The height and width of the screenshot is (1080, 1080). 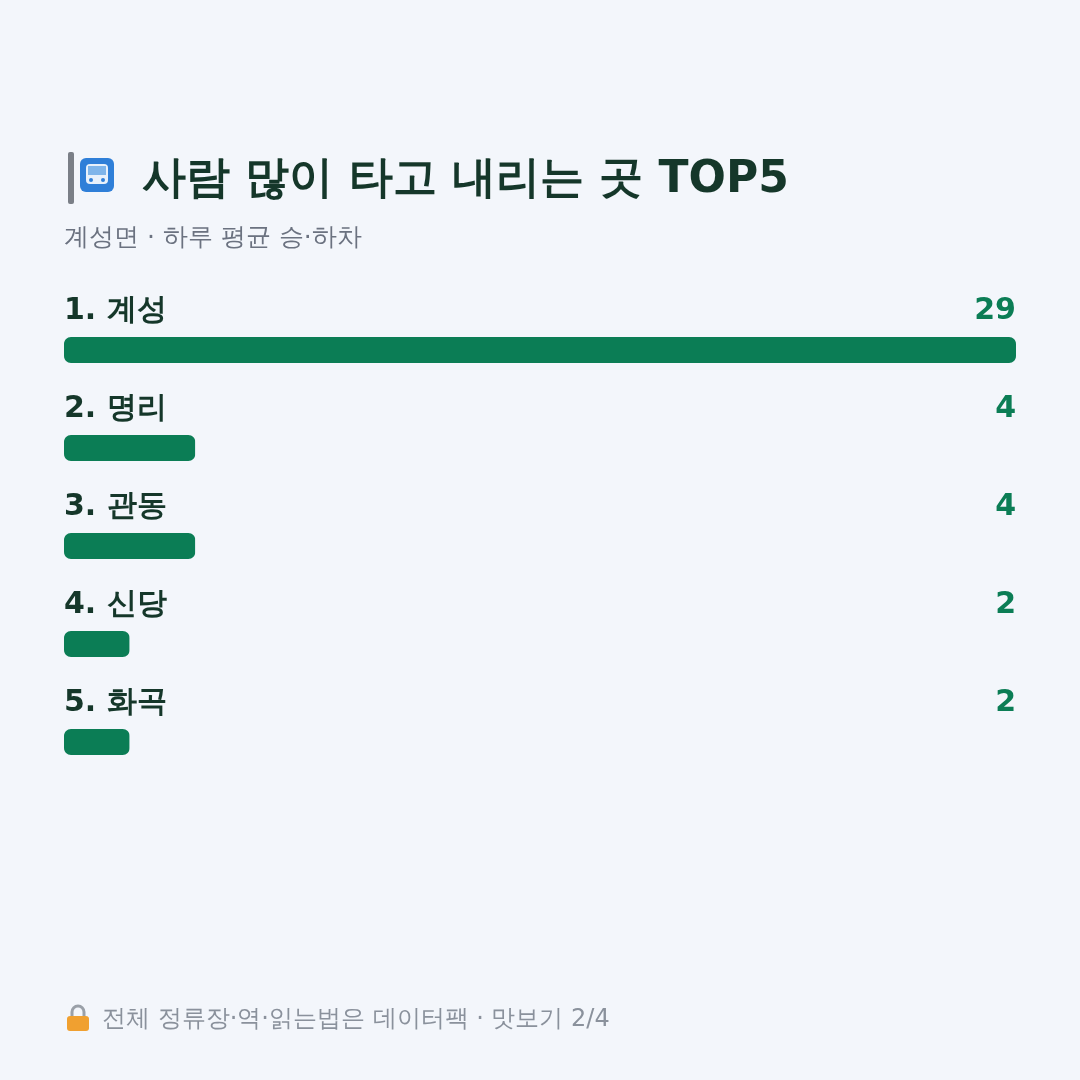 What do you see at coordinates (213, 237) in the screenshot?
I see `chart-subtitle: 계성면 · 하루 평균 승·하차` at bounding box center [213, 237].